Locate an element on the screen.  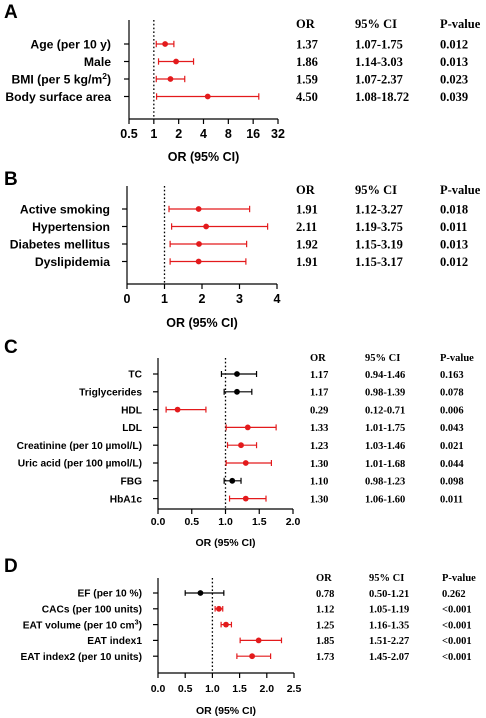
row-label: Triglycerides is located at coordinates (110, 392).